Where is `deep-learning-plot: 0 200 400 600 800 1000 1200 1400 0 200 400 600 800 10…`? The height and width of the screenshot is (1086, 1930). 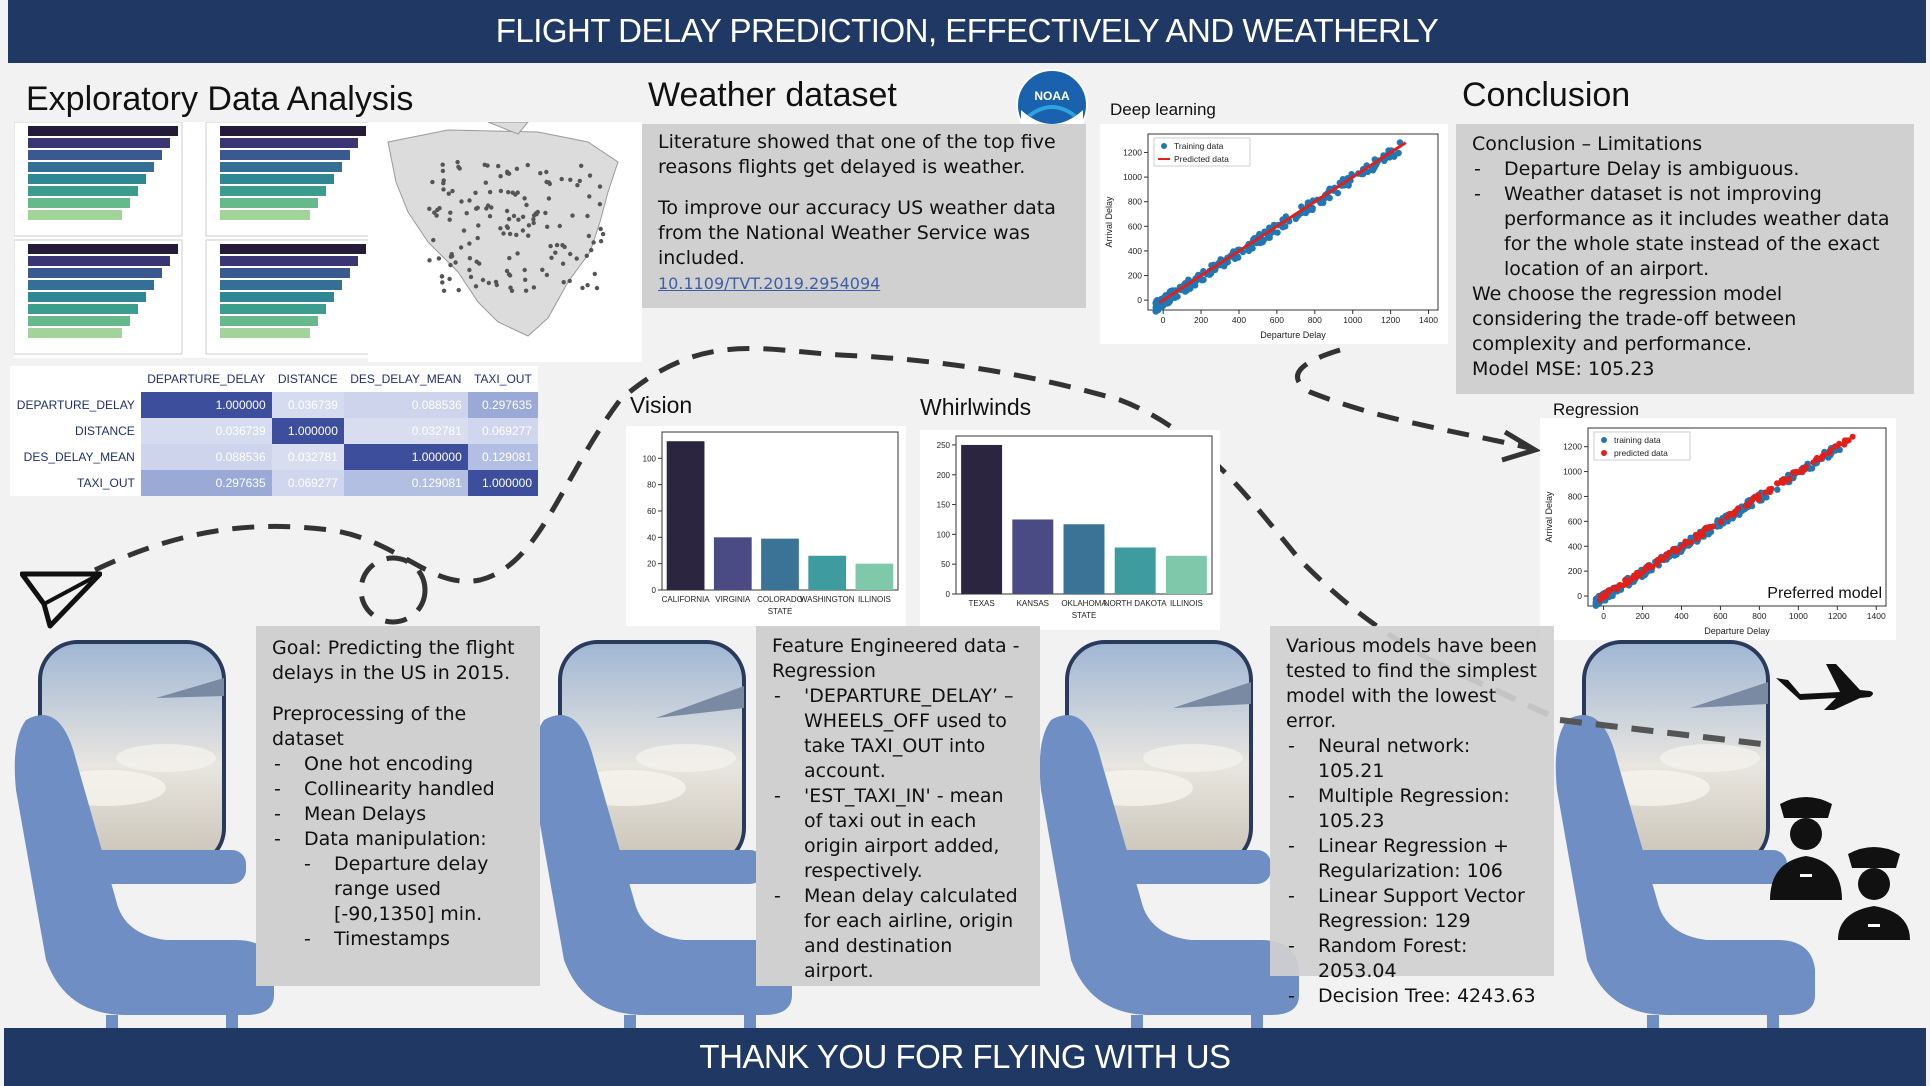 deep-learning-plot: 0 200 400 600 800 1000 1200 1400 0 200 400 600 800 10… is located at coordinates (1274, 234).